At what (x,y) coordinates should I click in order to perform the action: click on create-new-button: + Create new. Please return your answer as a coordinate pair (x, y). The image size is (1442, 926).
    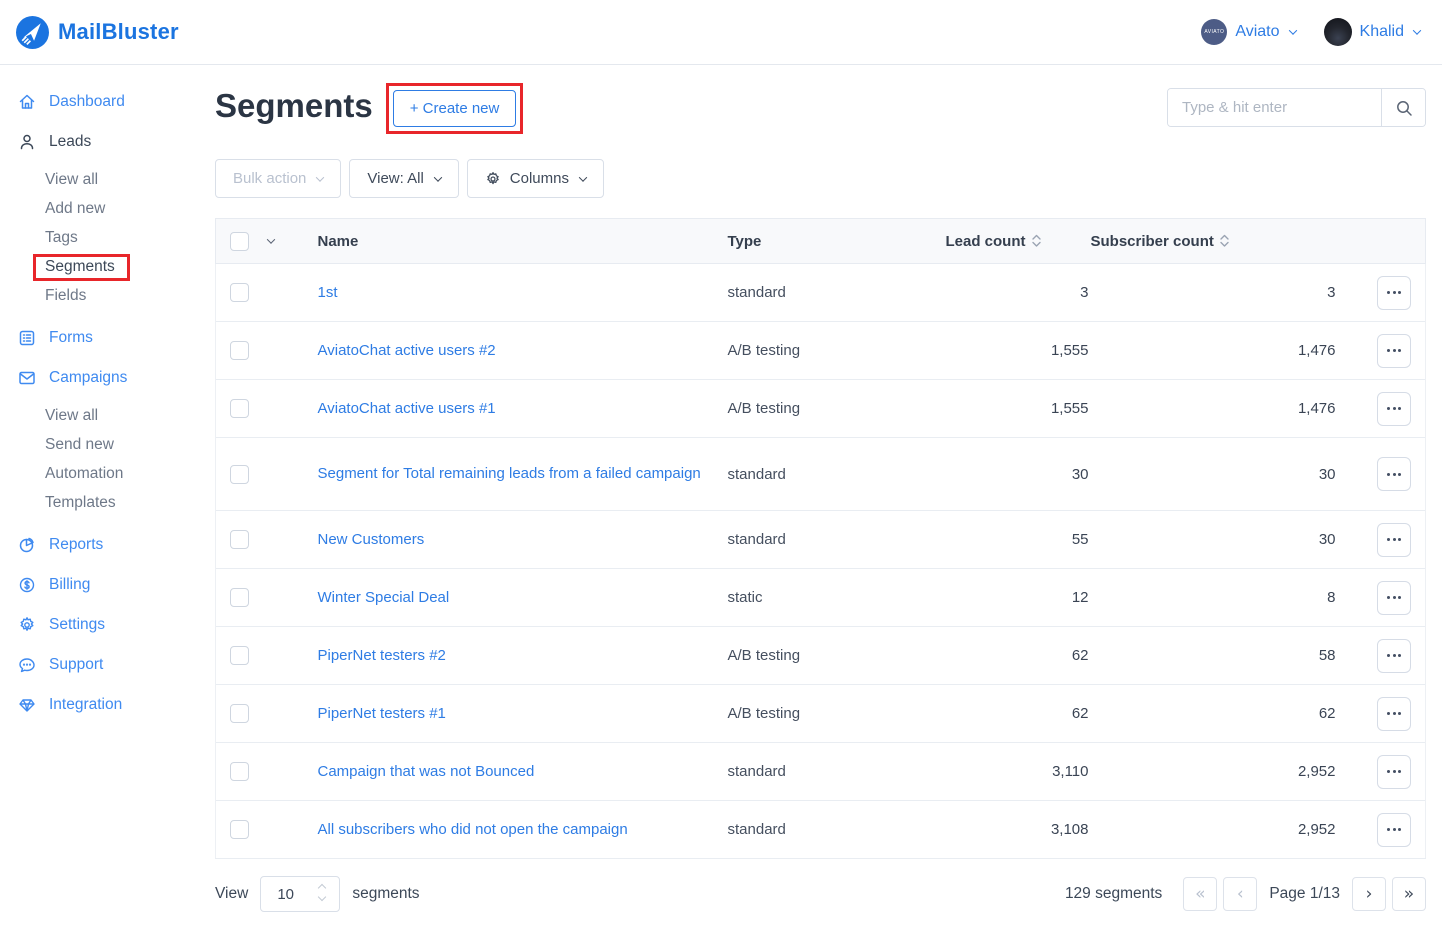
    Looking at the image, I should click on (454, 108).